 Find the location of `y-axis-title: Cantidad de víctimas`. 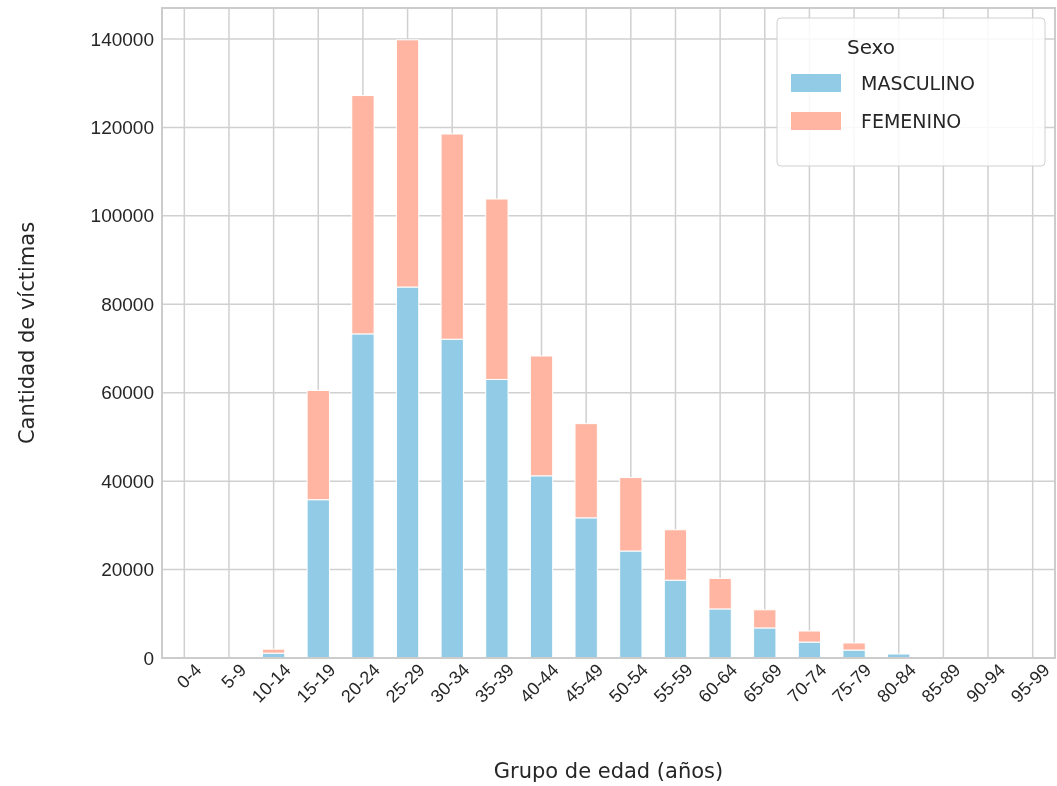

y-axis-title: Cantidad de víctimas is located at coordinates (27, 333).